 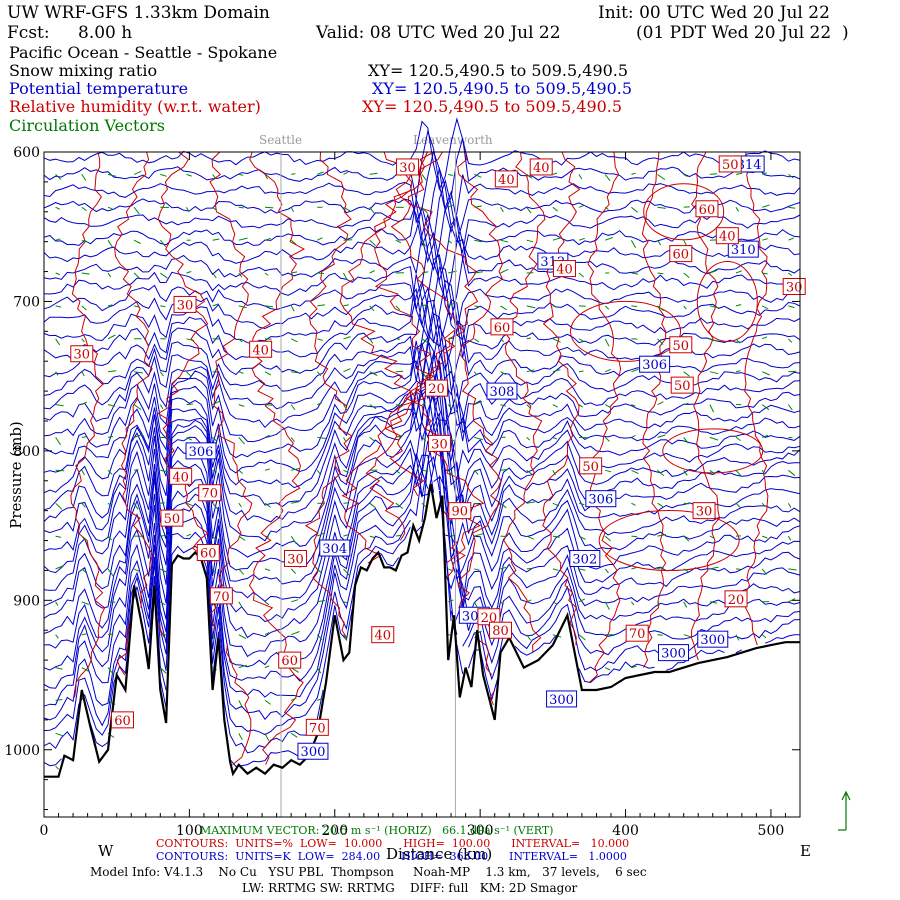 I want to click on rh-contour-label: 80, so click(x=500, y=631).